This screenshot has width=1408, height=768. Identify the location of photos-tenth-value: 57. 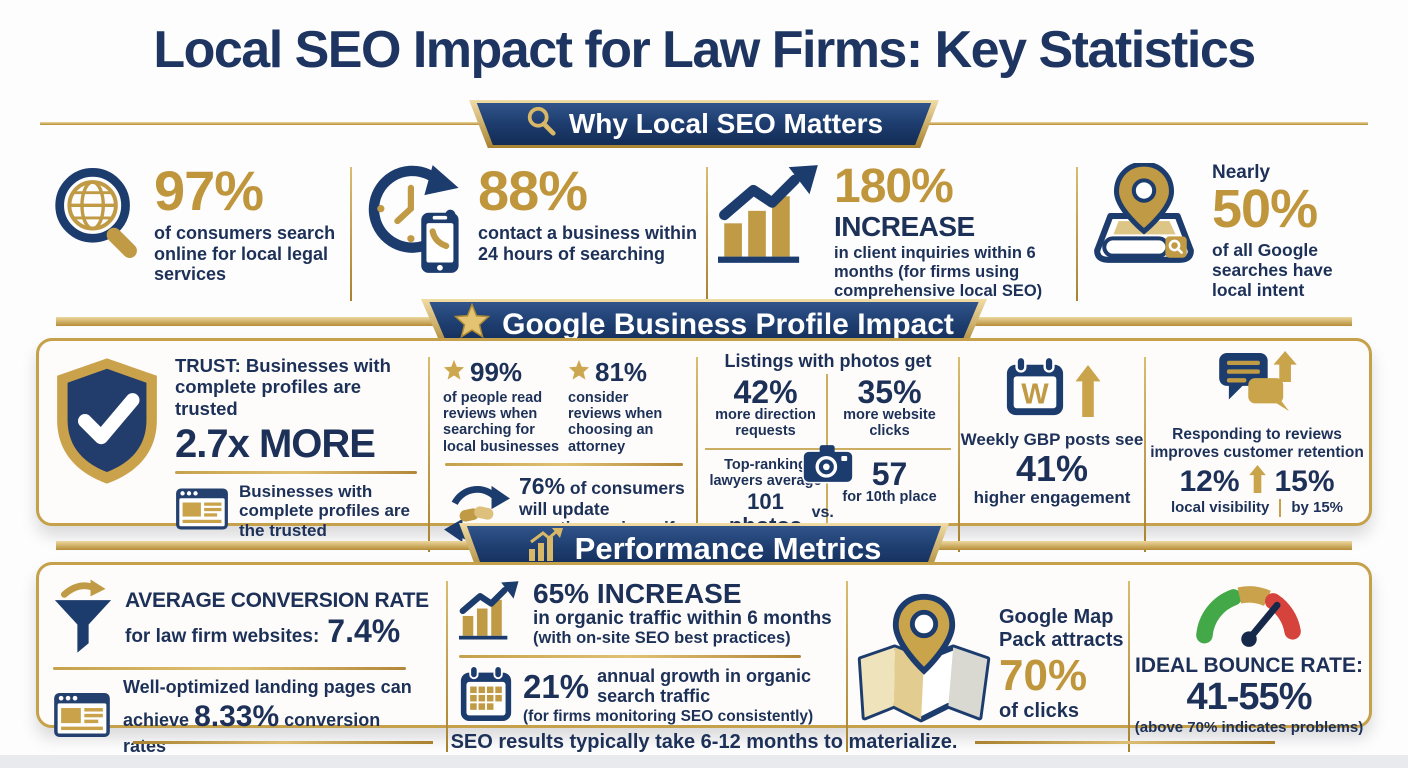
(889, 473).